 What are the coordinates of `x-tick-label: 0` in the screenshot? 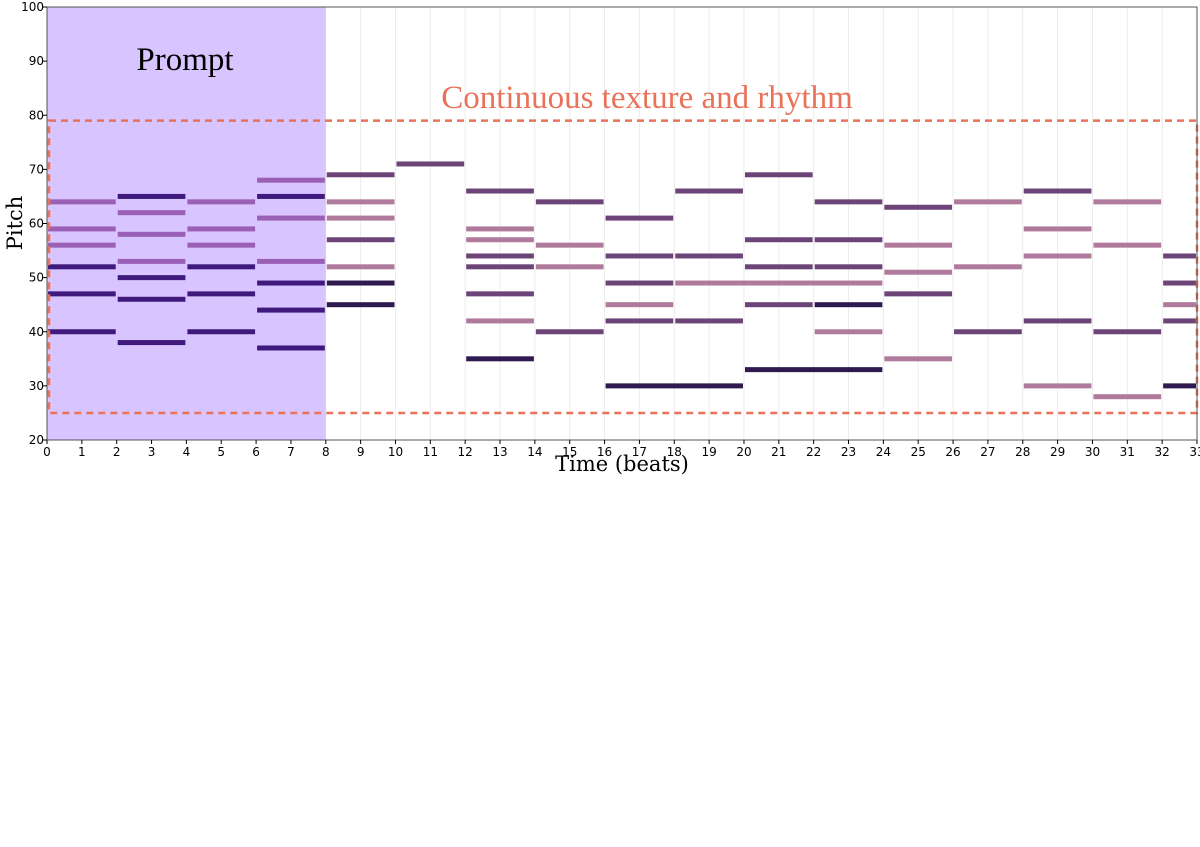 It's located at (47, 452).